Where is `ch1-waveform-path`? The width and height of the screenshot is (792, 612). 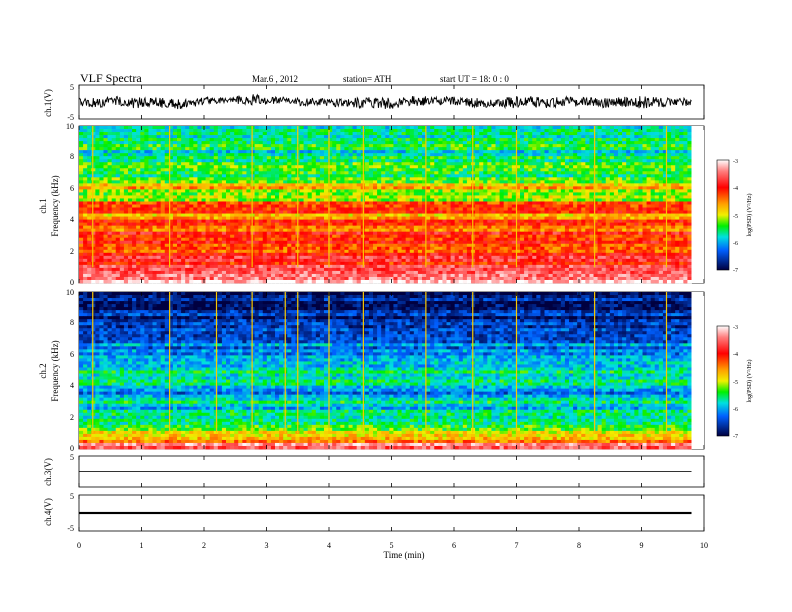
ch1-waveform-path is located at coordinates (385, 101).